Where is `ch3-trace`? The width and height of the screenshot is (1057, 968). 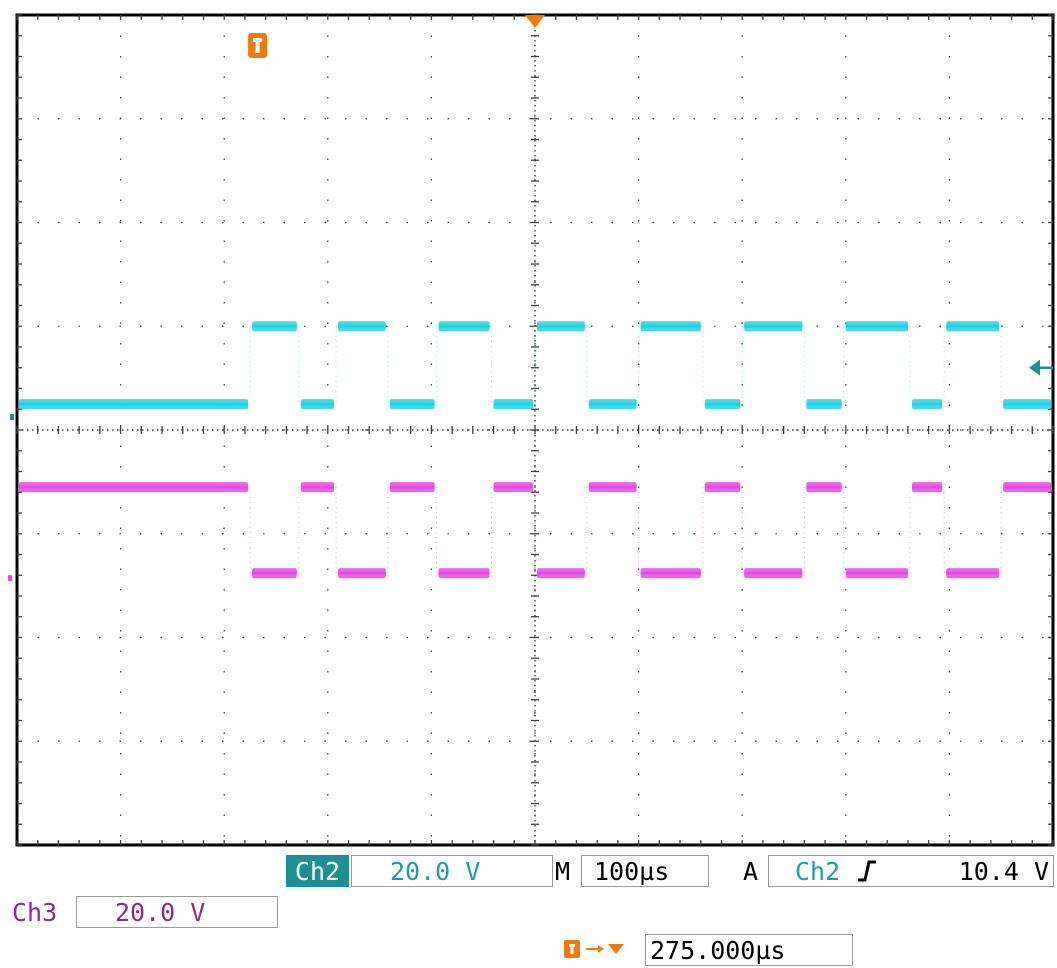 ch3-trace is located at coordinates (535, 530).